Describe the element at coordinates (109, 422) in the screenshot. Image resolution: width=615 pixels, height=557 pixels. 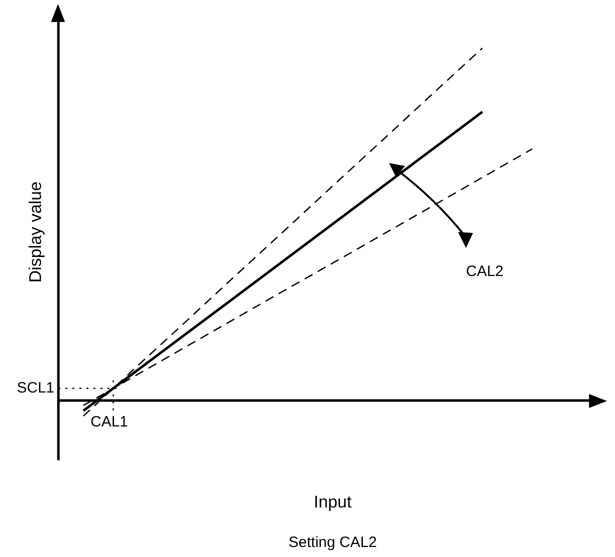
I see `annotation: CAL1` at that location.